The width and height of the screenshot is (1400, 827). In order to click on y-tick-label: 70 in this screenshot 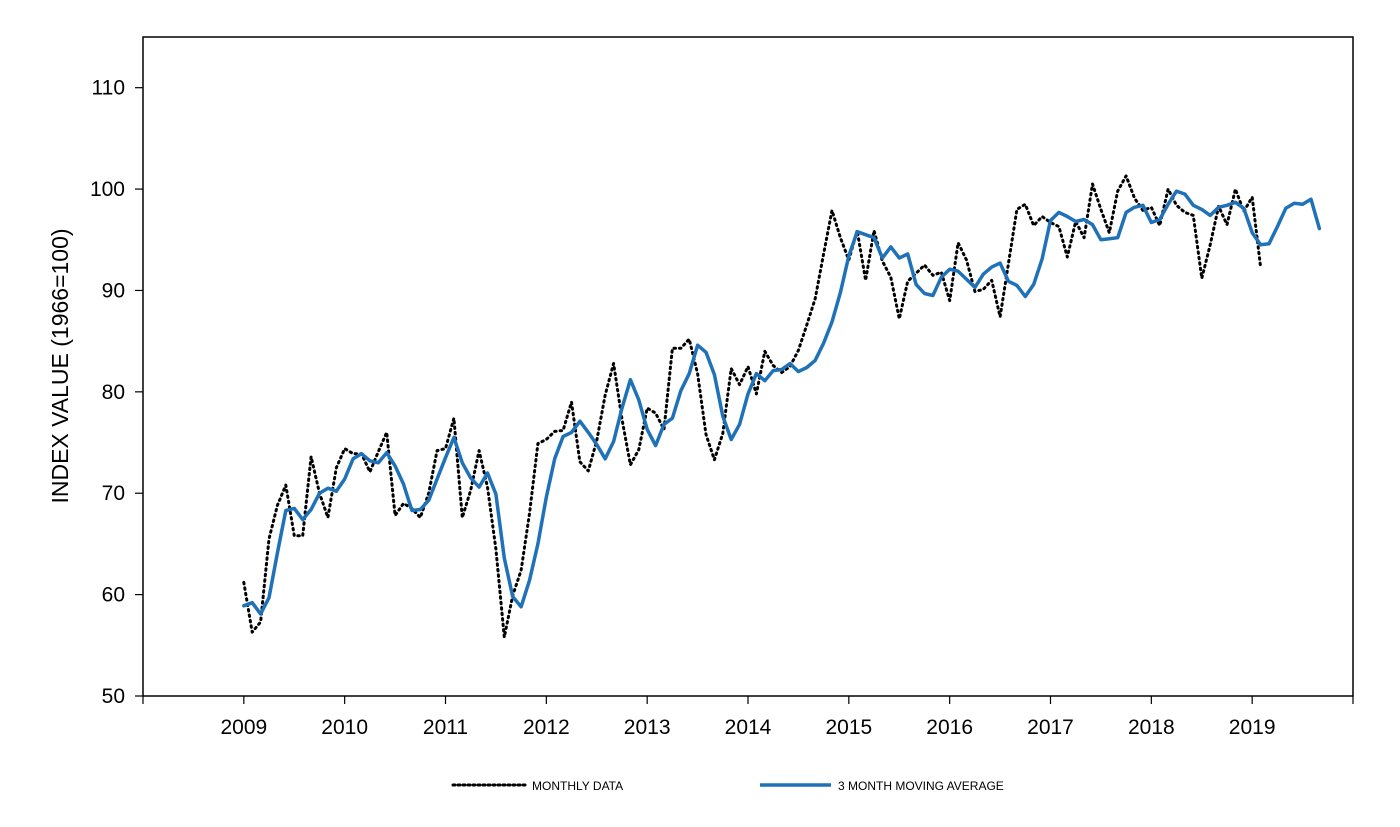, I will do `click(113, 493)`.